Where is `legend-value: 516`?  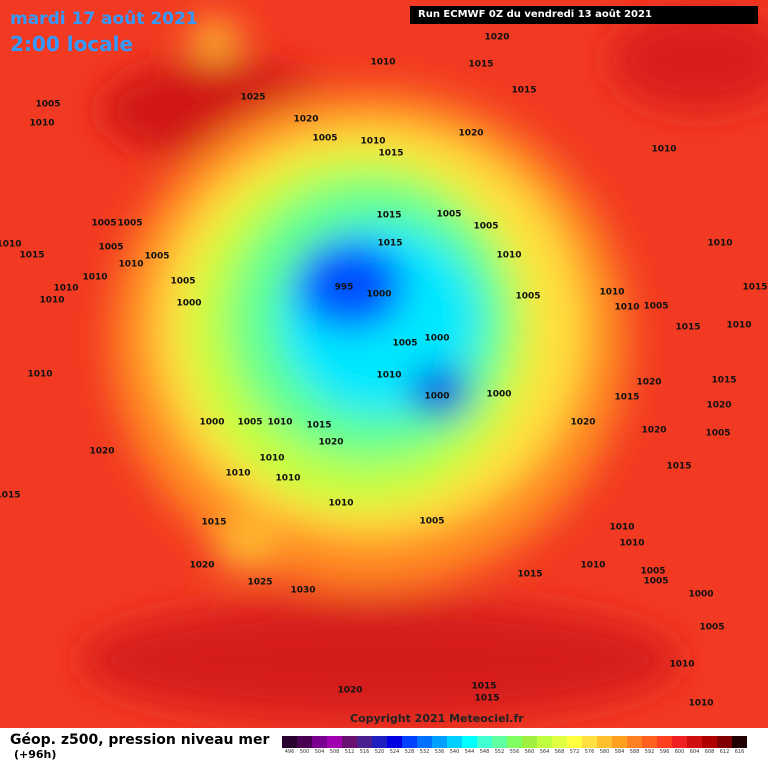
legend-value: 516 is located at coordinates (364, 752).